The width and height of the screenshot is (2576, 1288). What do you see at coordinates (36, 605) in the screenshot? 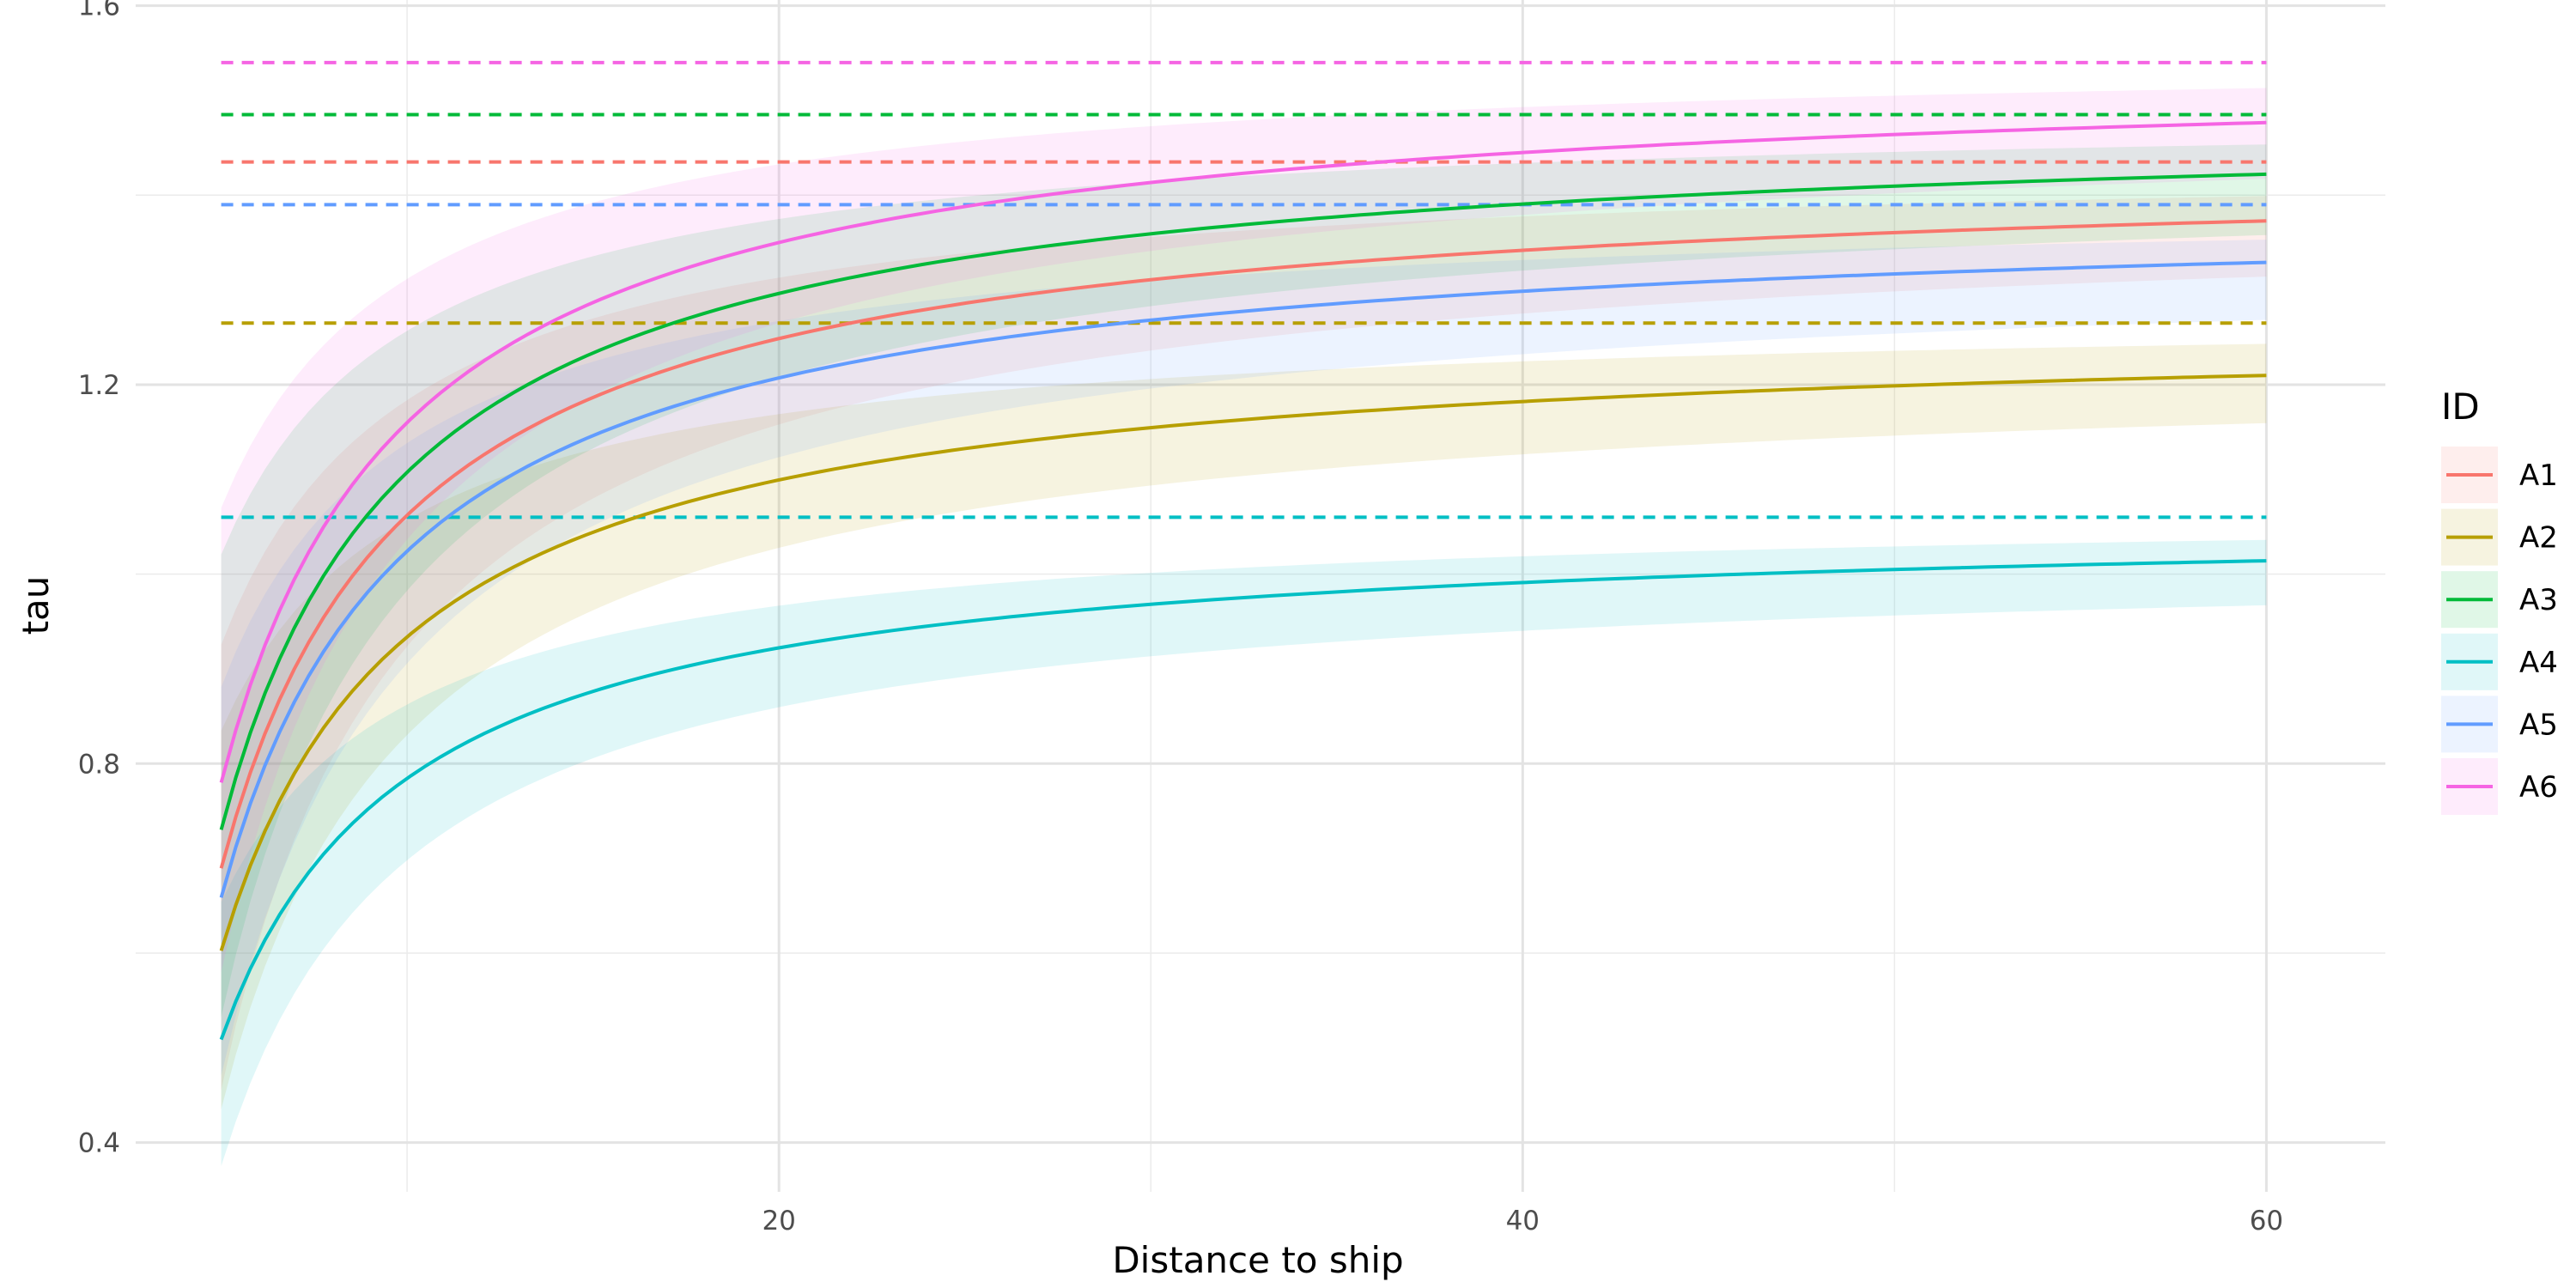
I see `y-axis-title: tau` at bounding box center [36, 605].